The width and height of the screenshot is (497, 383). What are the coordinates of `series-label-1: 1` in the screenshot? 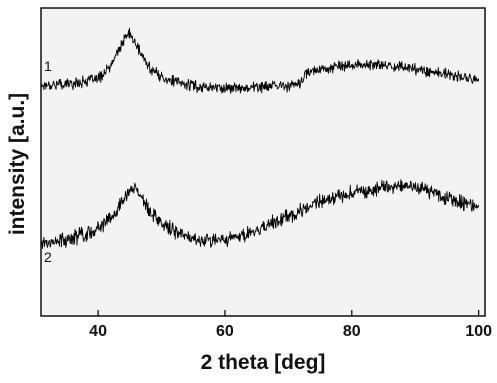 It's located at (48, 66).